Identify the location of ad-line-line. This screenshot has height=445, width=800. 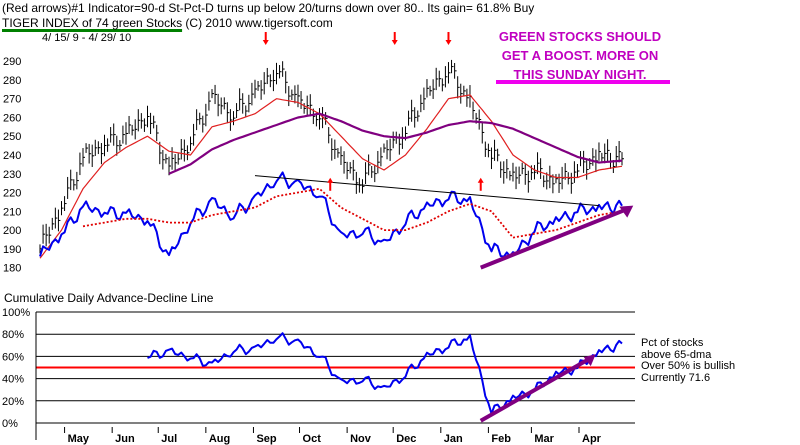
(331, 214).